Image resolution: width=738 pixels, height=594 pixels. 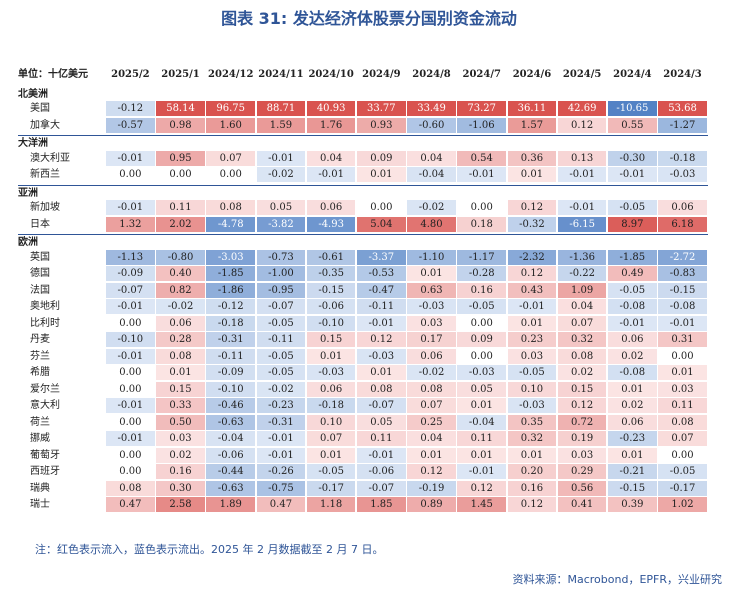 What do you see at coordinates (209, 549) in the screenshot?
I see `chart-note: 注：红色表示流入，蓝色表示流出。2025 年 2 月数据截至 2 月 7 日。` at bounding box center [209, 549].